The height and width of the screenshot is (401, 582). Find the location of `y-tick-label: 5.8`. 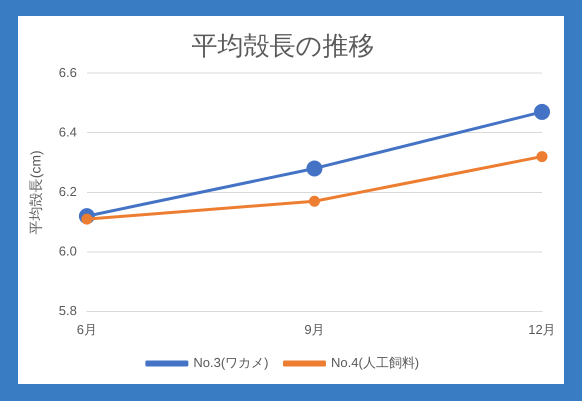

y-tick-label: 5.8 is located at coordinates (67, 310).